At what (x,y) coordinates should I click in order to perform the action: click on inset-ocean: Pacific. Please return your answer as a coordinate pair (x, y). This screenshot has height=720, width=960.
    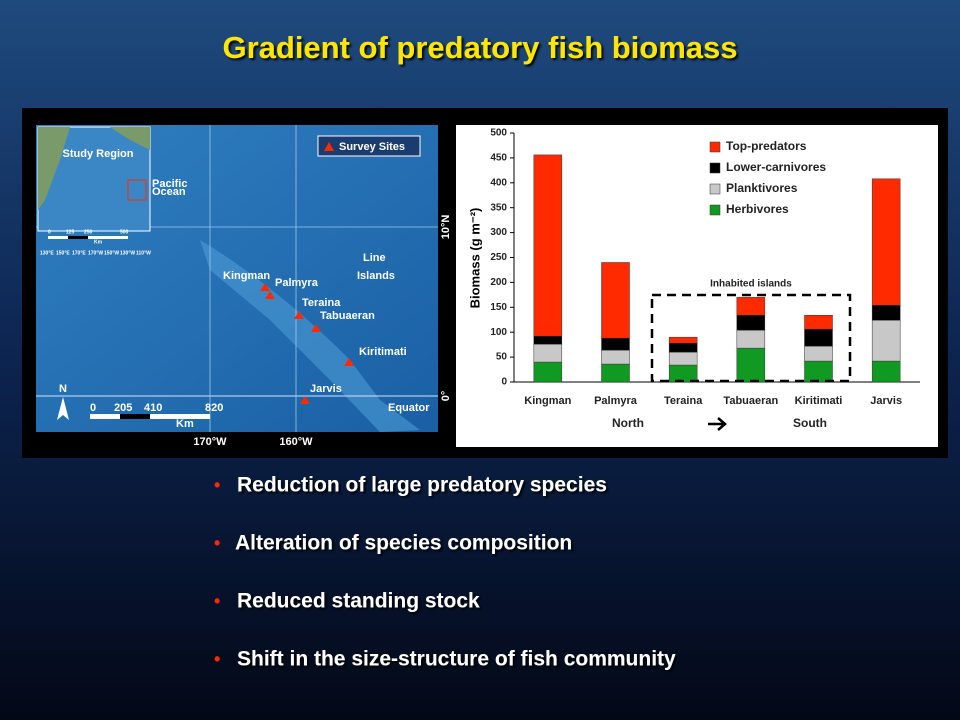
    Looking at the image, I should click on (169, 184).